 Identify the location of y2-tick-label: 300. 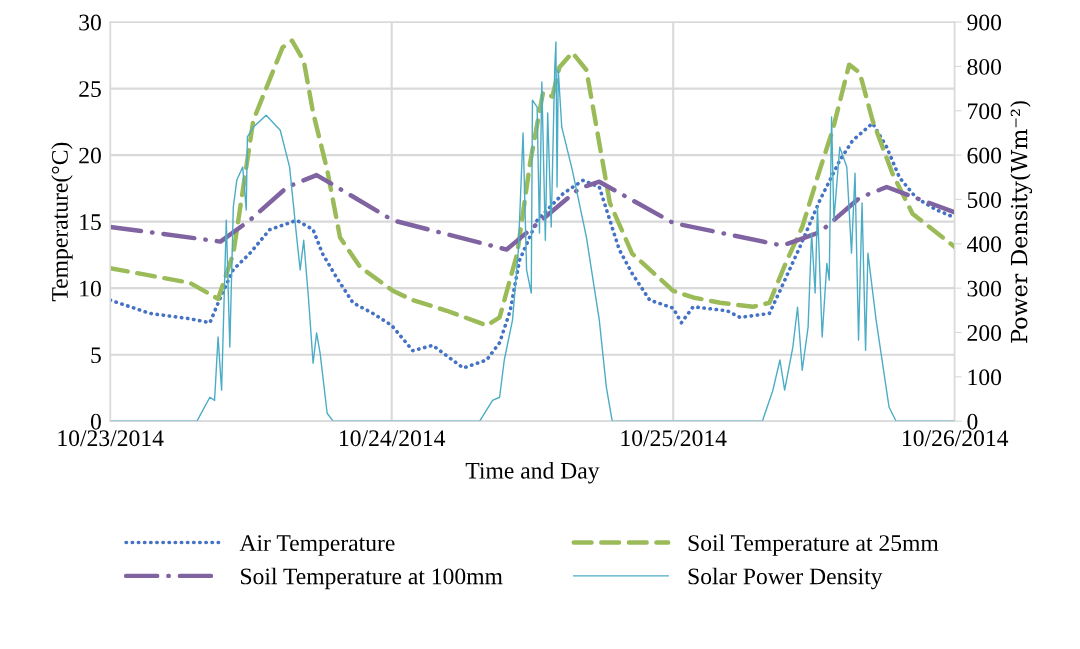
(984, 288).